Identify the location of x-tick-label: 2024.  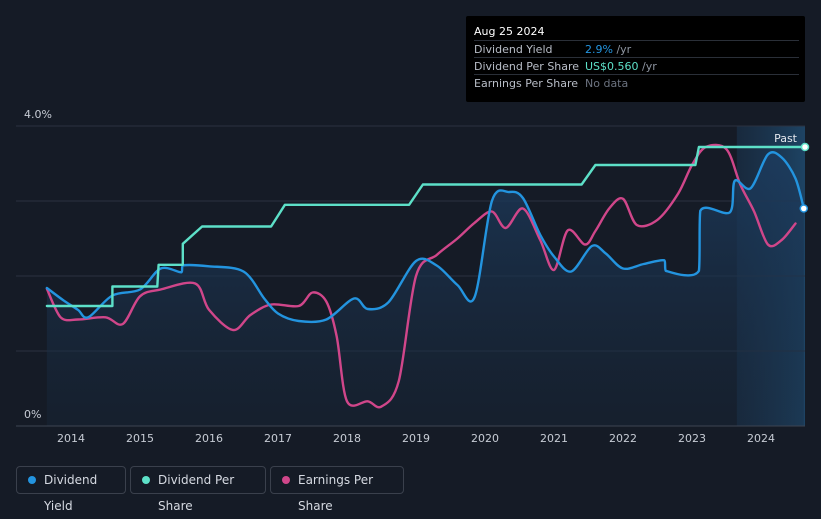
(761, 438).